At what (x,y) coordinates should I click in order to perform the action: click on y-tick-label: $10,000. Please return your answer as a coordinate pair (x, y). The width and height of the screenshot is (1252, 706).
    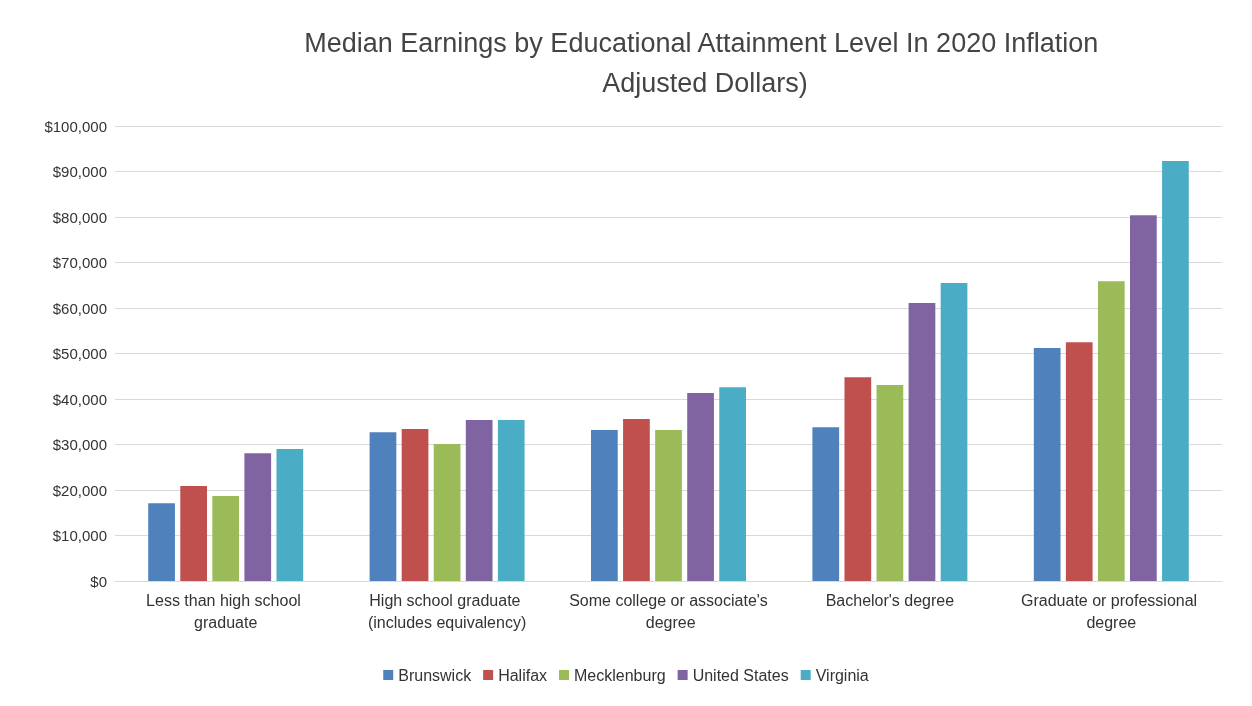
    Looking at the image, I should click on (79, 535).